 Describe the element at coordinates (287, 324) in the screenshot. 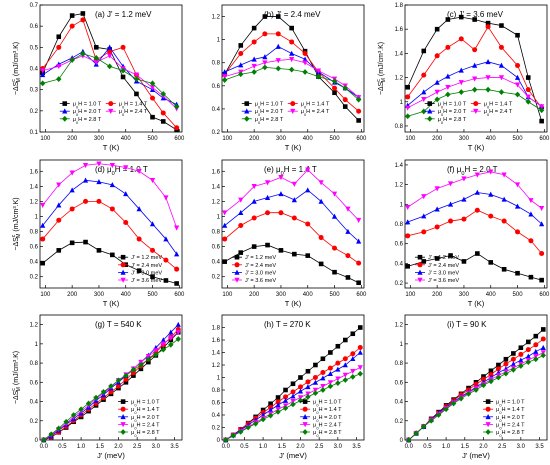

I see `panel-label: (h) T = 270 K` at that location.